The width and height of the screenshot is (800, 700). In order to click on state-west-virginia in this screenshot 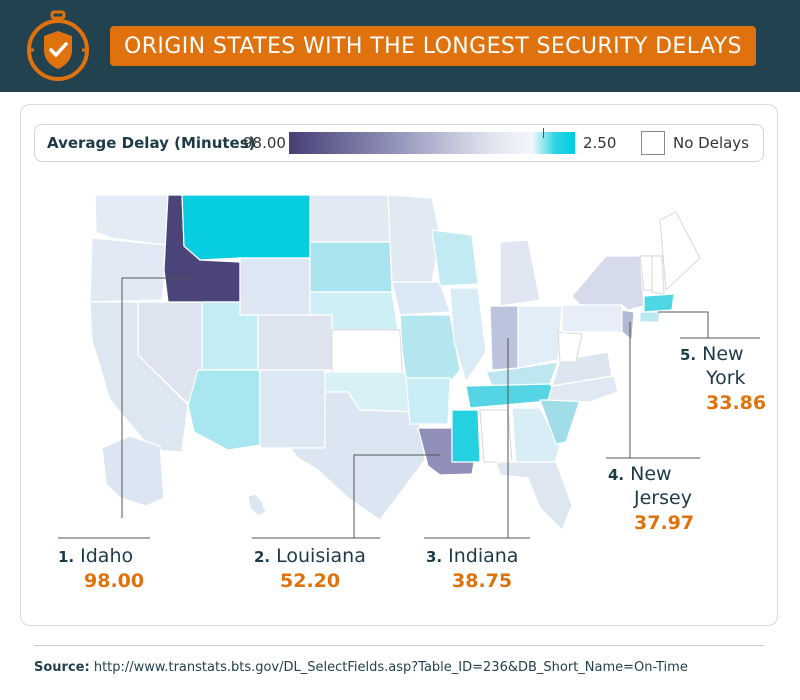, I will do `click(570, 347)`.